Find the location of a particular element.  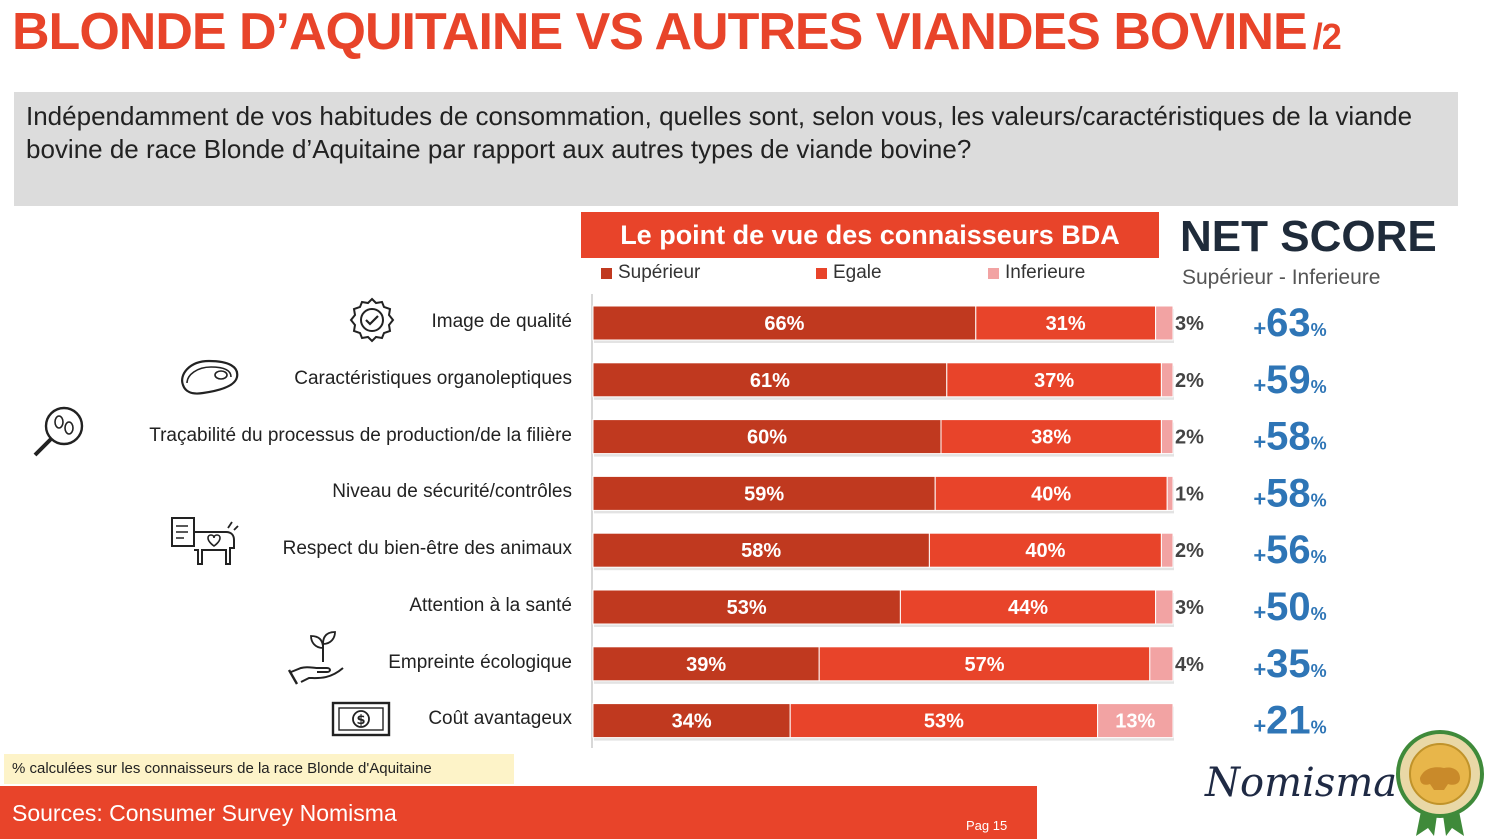

traceability-magnifier-icon is located at coordinates (58, 431).